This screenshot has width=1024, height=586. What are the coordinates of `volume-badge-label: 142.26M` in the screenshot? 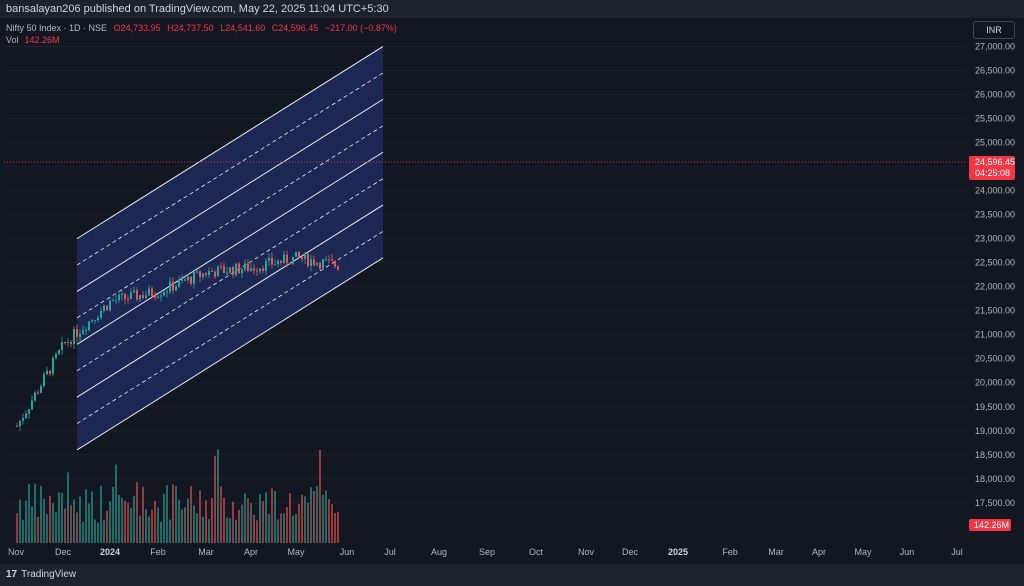 It's located at (991, 525).